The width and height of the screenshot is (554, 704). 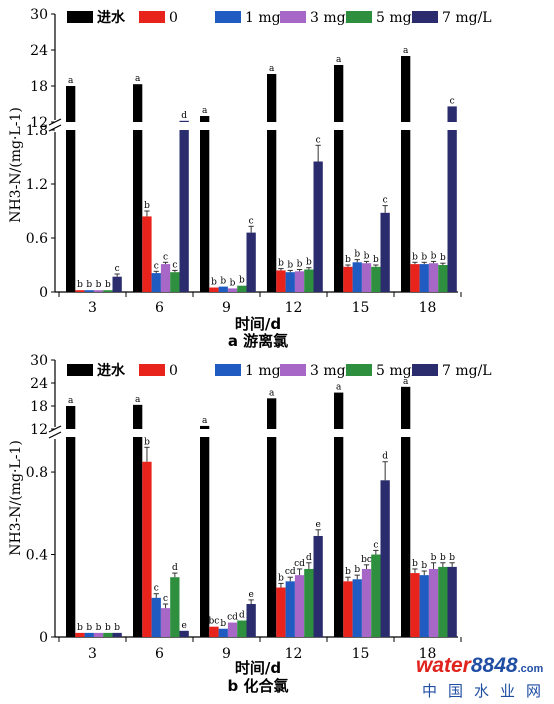 What do you see at coordinates (37, 239) in the screenshot?
I see `y-tick-label: 0.6` at bounding box center [37, 239].